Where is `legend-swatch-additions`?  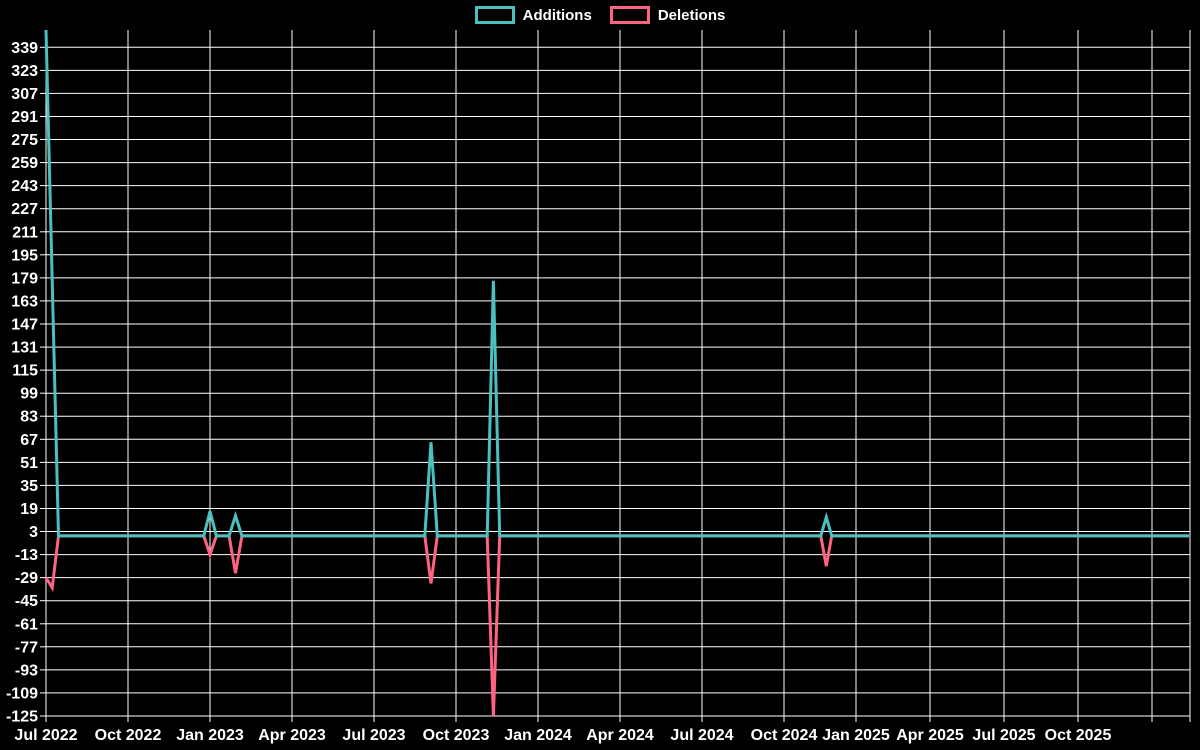
legend-swatch-additions is located at coordinates (494, 15).